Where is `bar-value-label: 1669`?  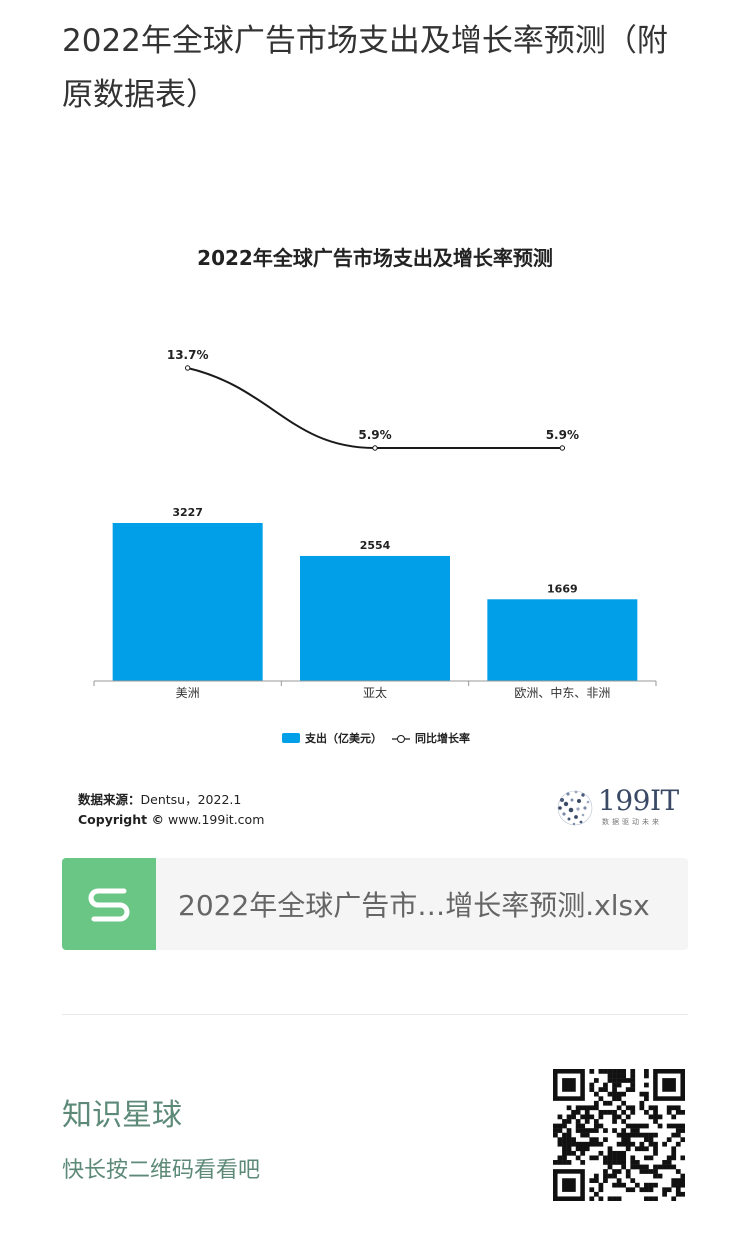 bar-value-label: 1669 is located at coordinates (562, 588).